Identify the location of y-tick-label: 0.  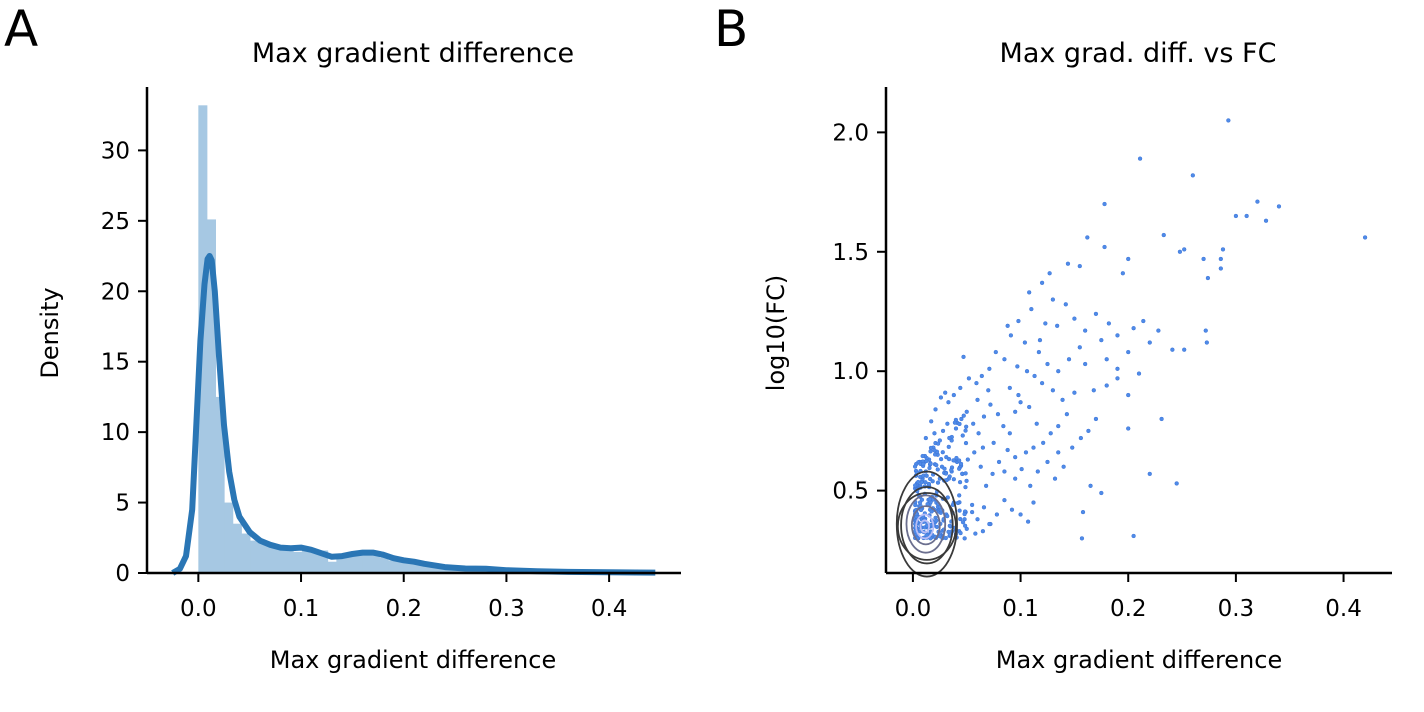
(122, 574).